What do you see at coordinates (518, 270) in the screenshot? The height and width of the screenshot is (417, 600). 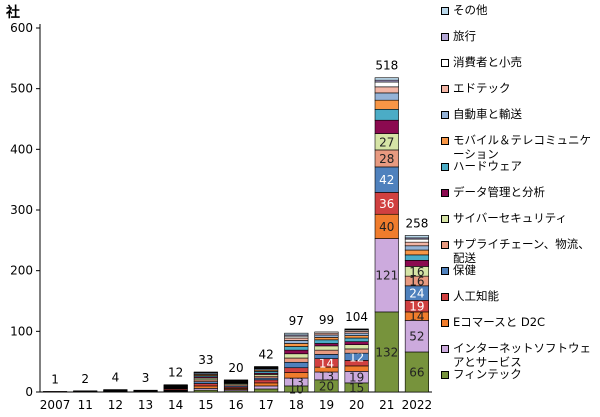 I see `legend-item: 保健` at bounding box center [518, 270].